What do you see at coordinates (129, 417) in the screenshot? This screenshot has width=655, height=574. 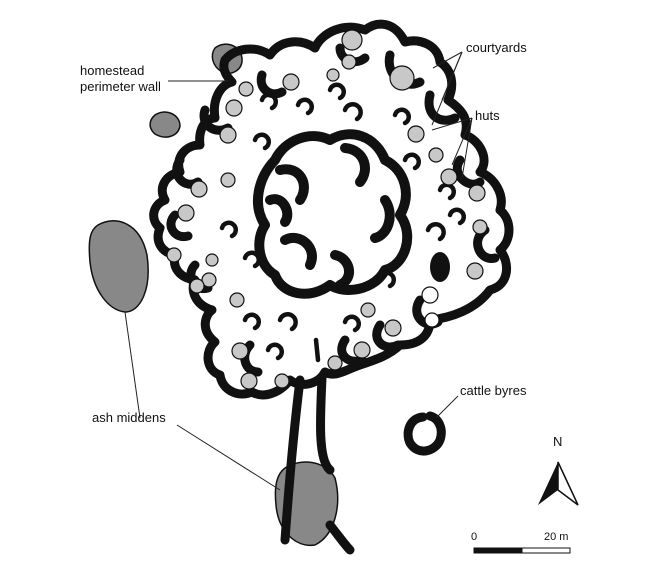 I see `label-ash-middens: ash middens` at bounding box center [129, 417].